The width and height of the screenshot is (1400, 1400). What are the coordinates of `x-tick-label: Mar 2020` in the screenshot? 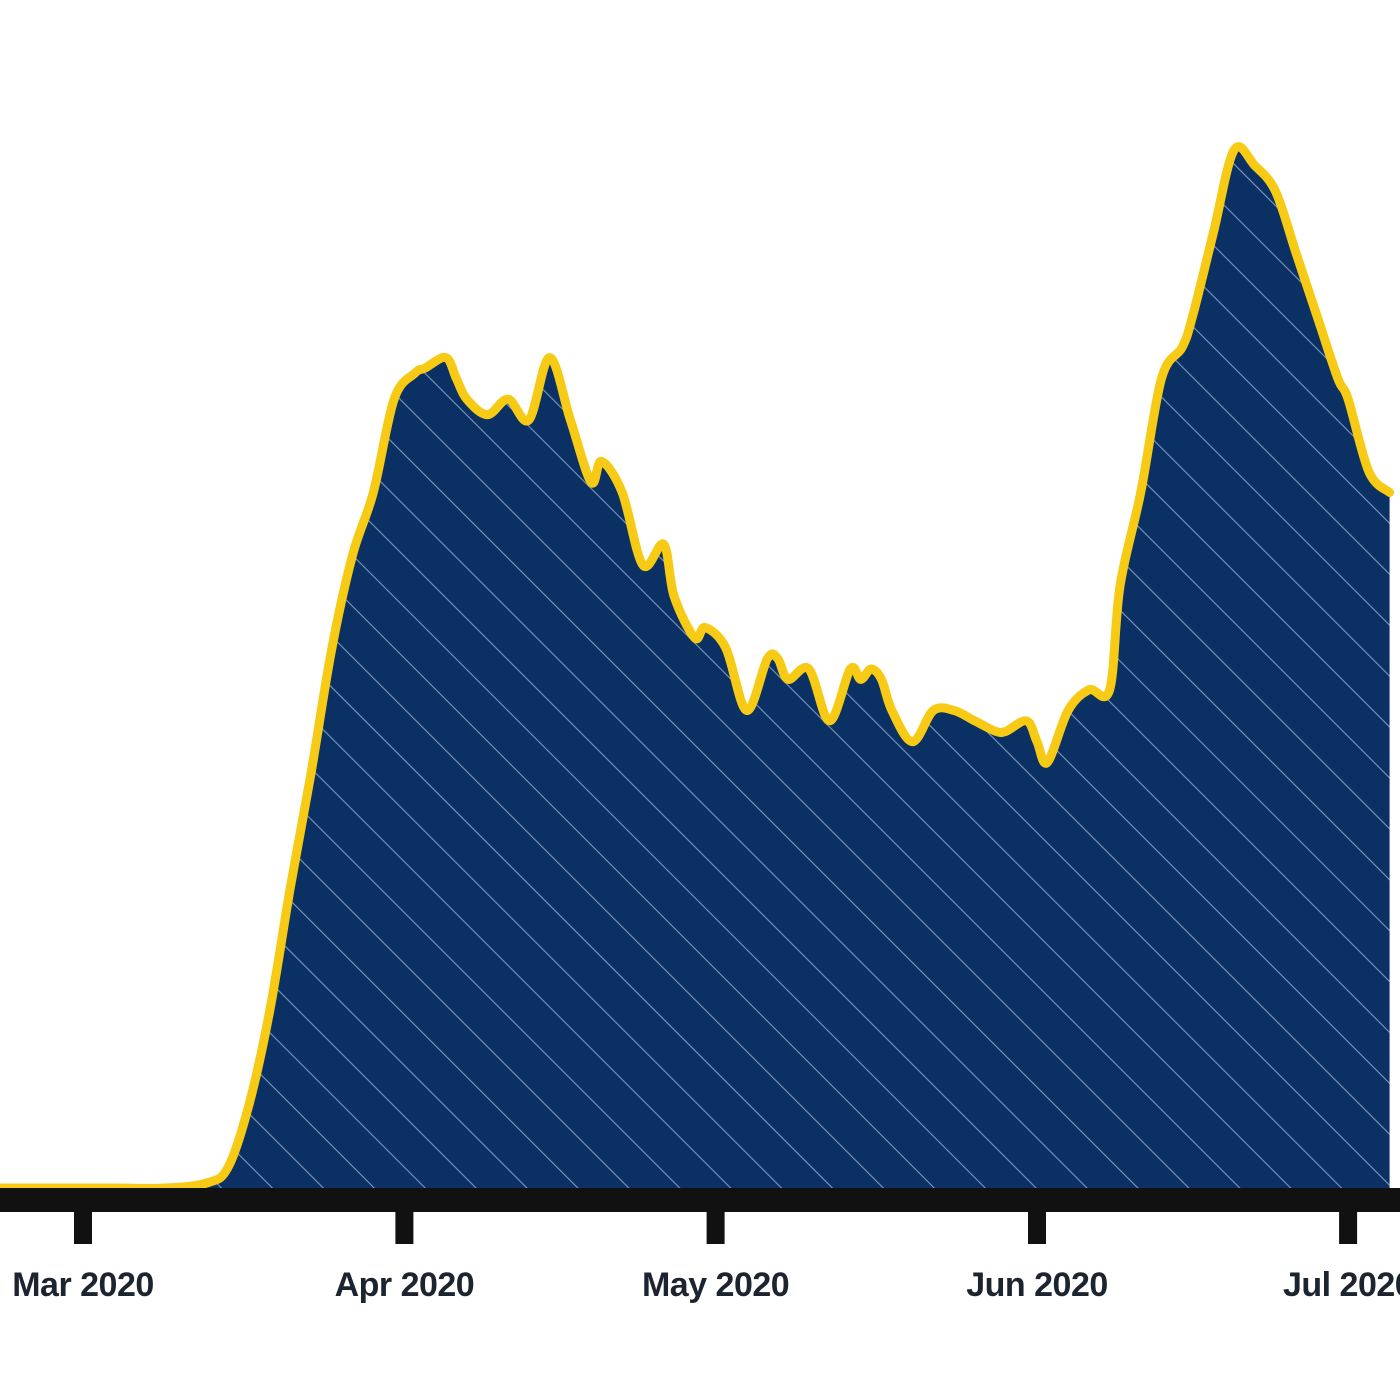 It's located at (83, 1285).